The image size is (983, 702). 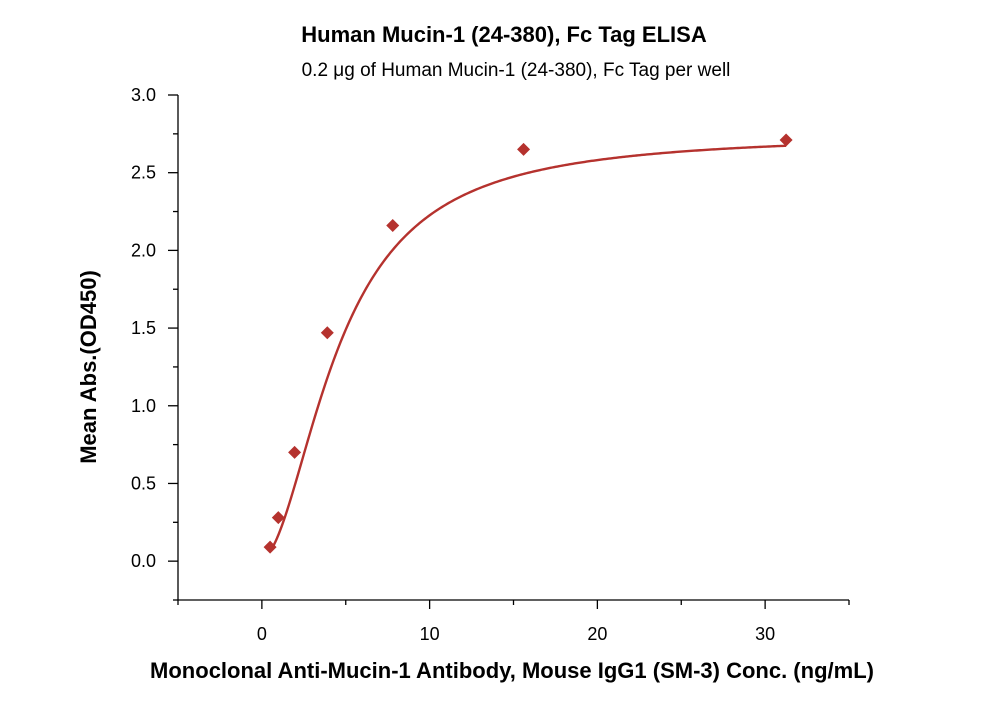 What do you see at coordinates (143, 483) in the screenshot?
I see `y-tick-label: 0.5` at bounding box center [143, 483].